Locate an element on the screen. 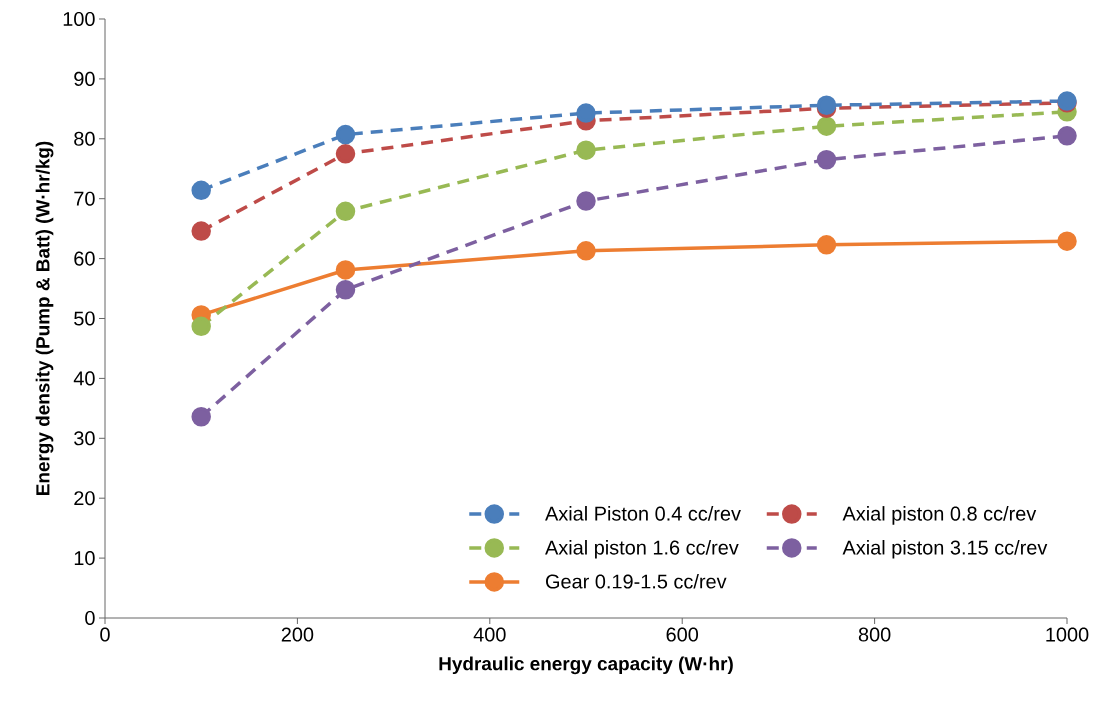  legend-label: Axial piston 1.6 cc/rev is located at coordinates (642, 549).